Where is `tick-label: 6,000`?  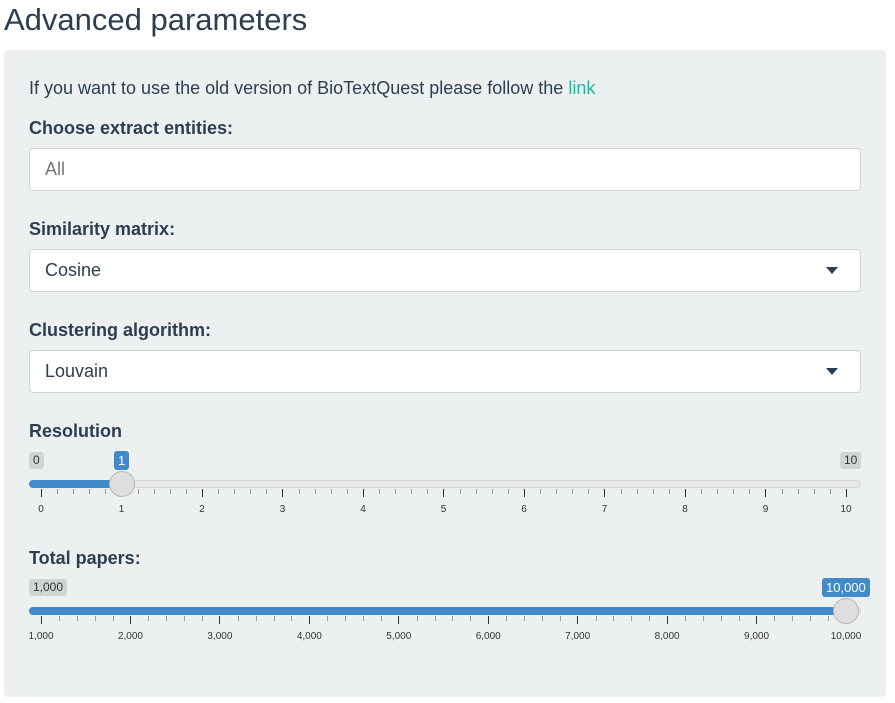 tick-label: 6,000 is located at coordinates (488, 636).